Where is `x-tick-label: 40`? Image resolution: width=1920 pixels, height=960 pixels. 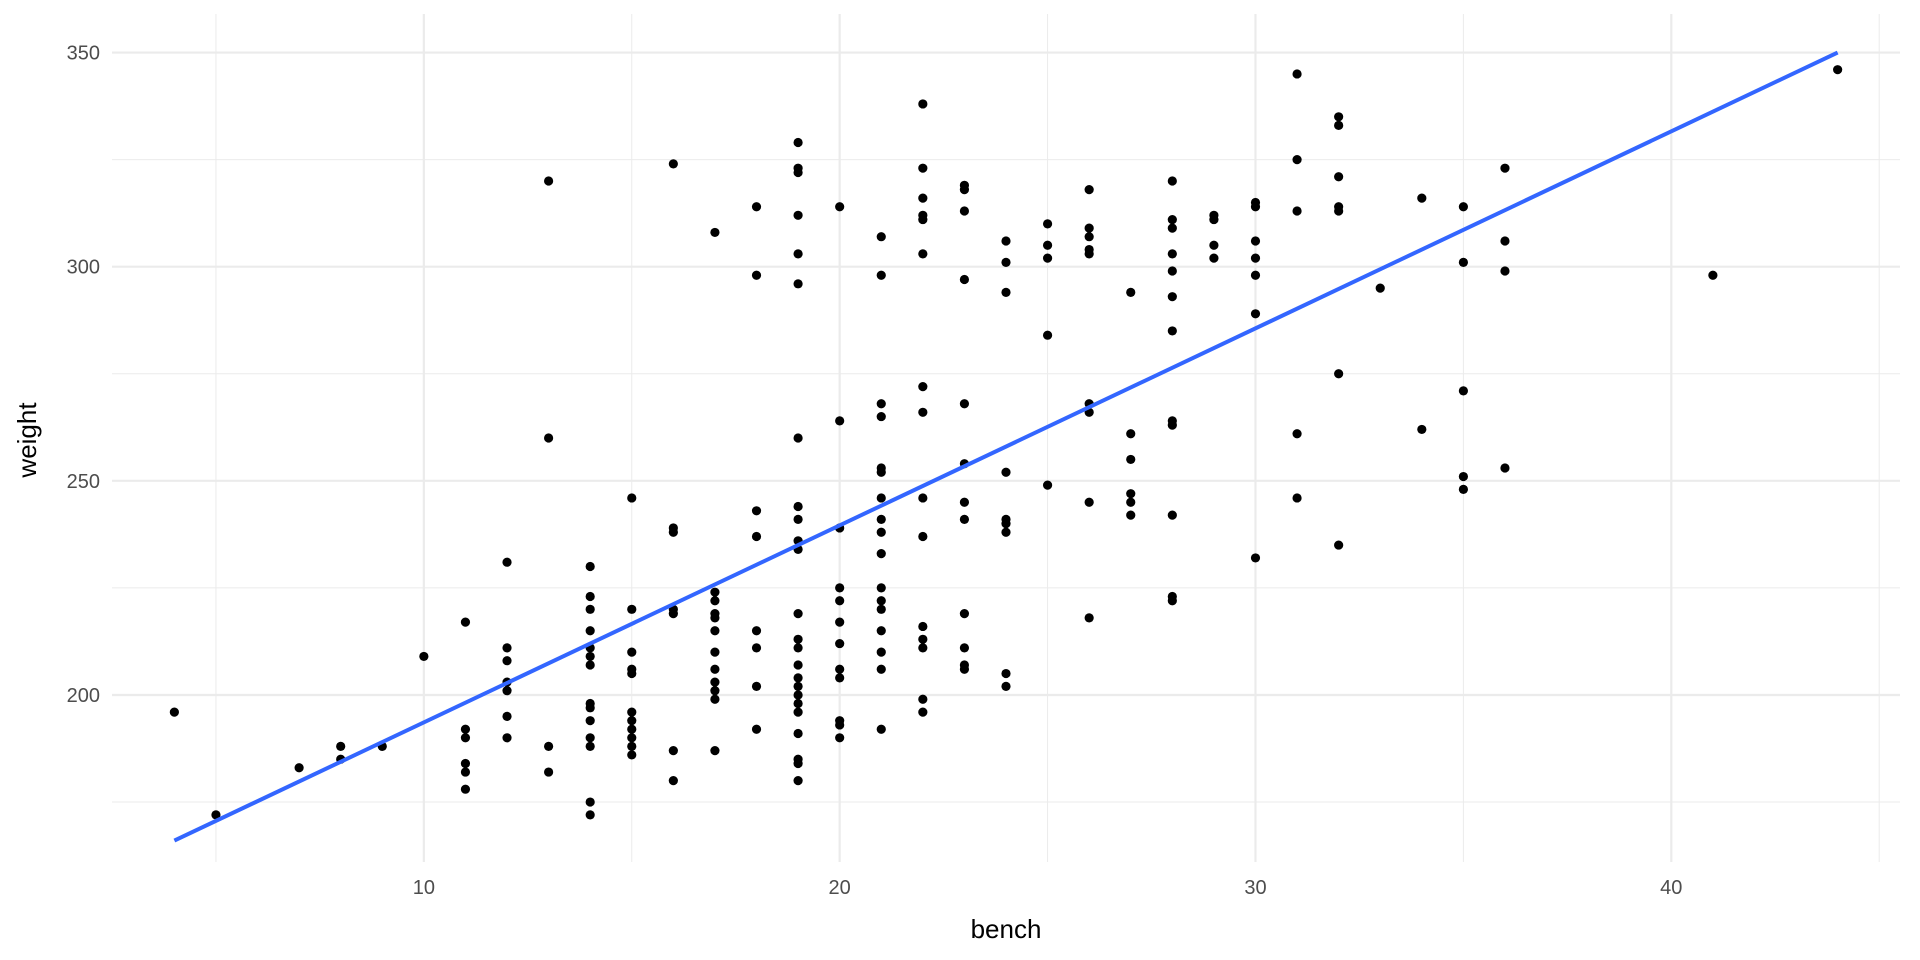
x-tick-label: 40 is located at coordinates (1671, 888).